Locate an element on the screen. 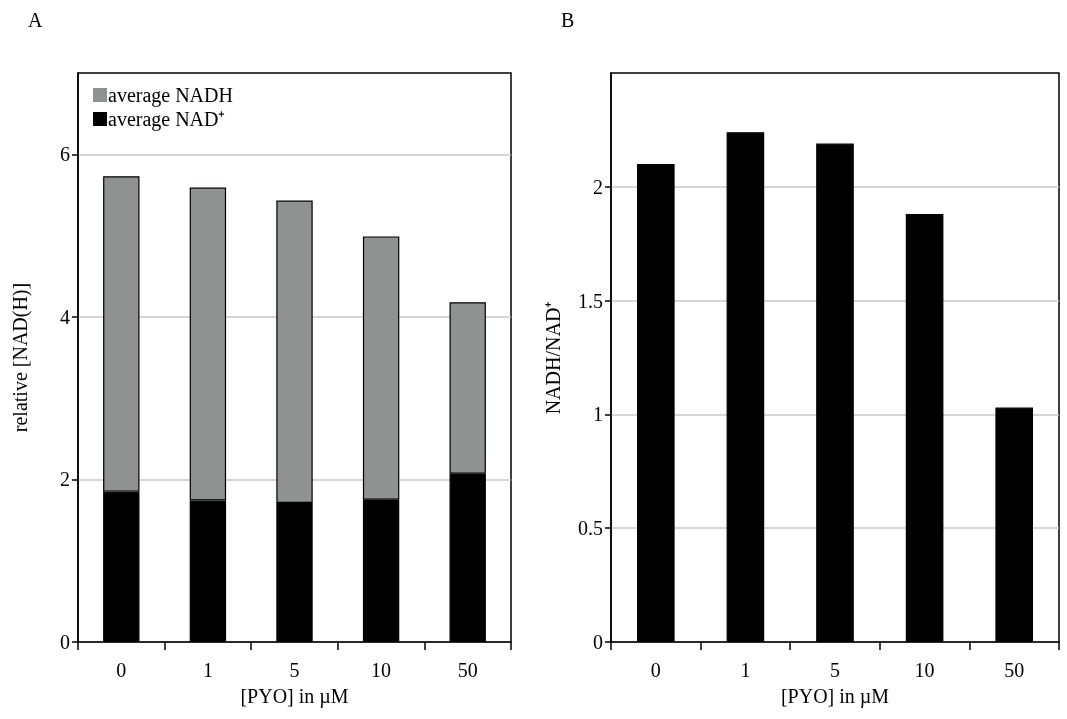 The image size is (1067, 719). legend-label: average NAD⁺ is located at coordinates (167, 119).